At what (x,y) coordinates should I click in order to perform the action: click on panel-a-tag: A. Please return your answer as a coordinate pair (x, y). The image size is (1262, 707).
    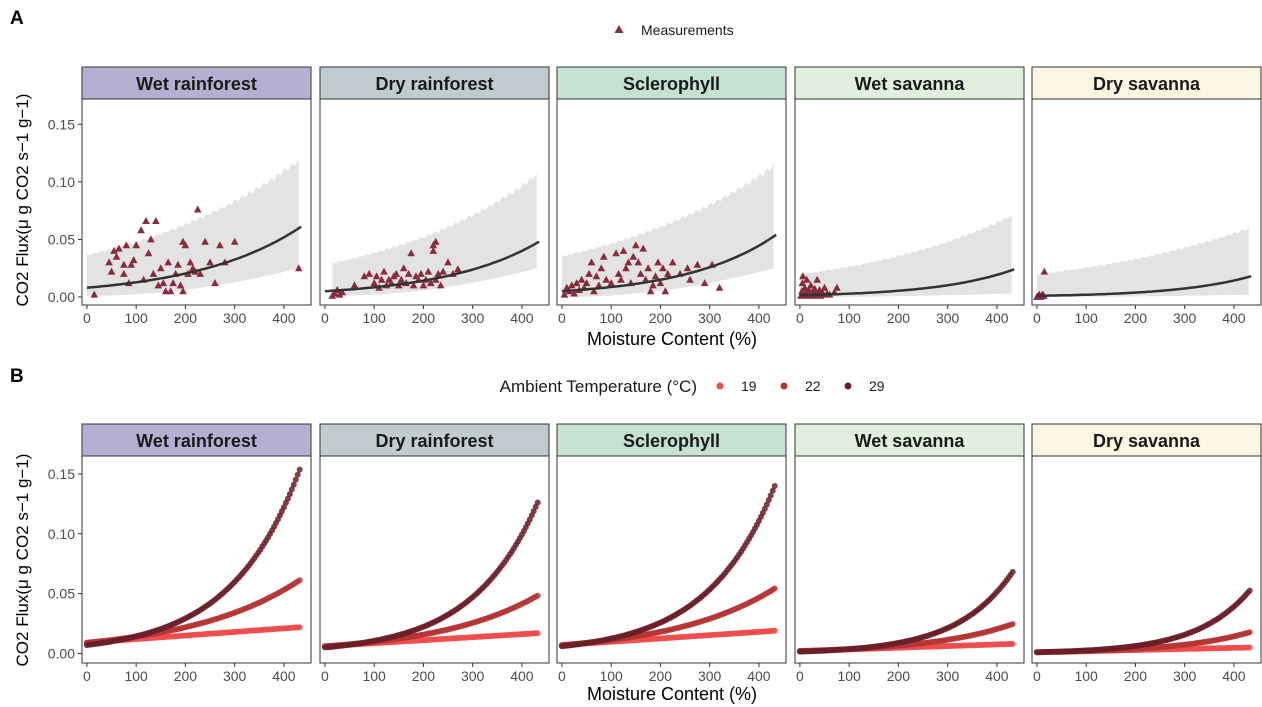
    Looking at the image, I should click on (17, 18).